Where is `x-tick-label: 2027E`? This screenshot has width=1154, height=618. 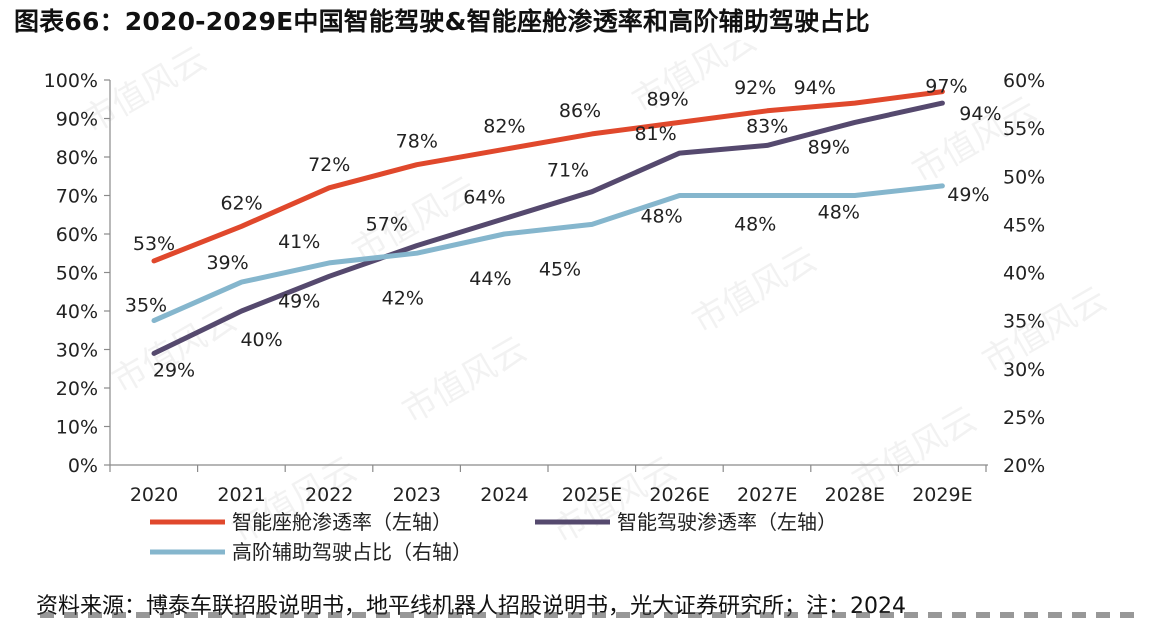
x-tick-label: 2027E is located at coordinates (767, 495).